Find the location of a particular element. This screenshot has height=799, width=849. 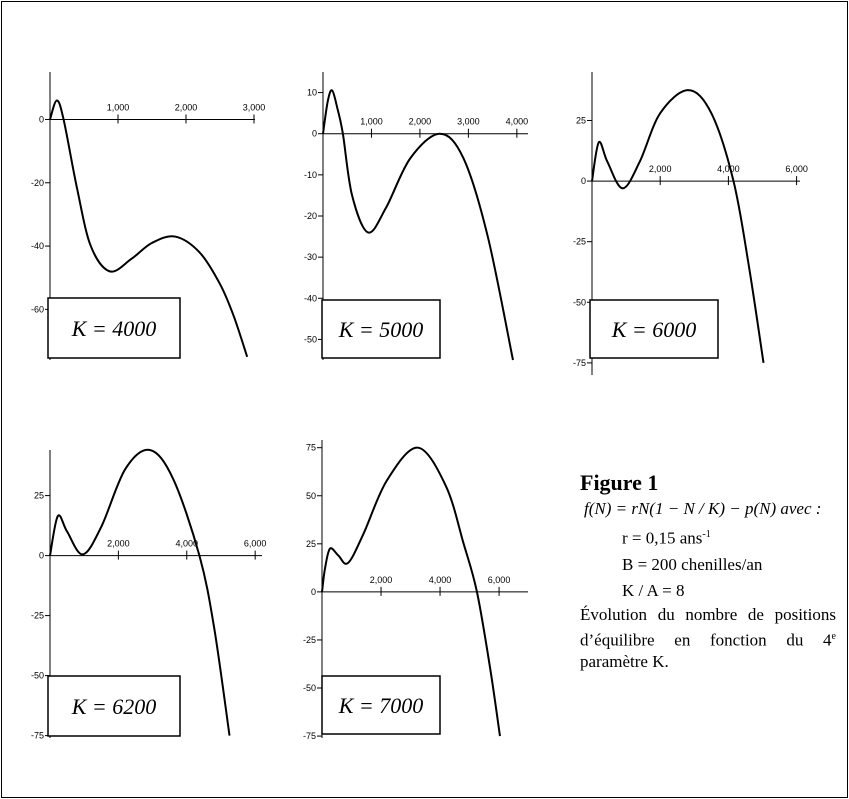

y-tick-label: 75 is located at coordinates (311, 448).